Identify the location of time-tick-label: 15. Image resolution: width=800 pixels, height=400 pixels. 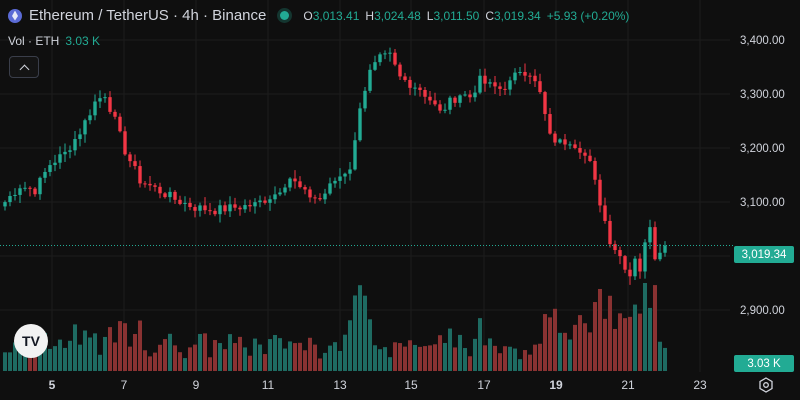
(411, 385).